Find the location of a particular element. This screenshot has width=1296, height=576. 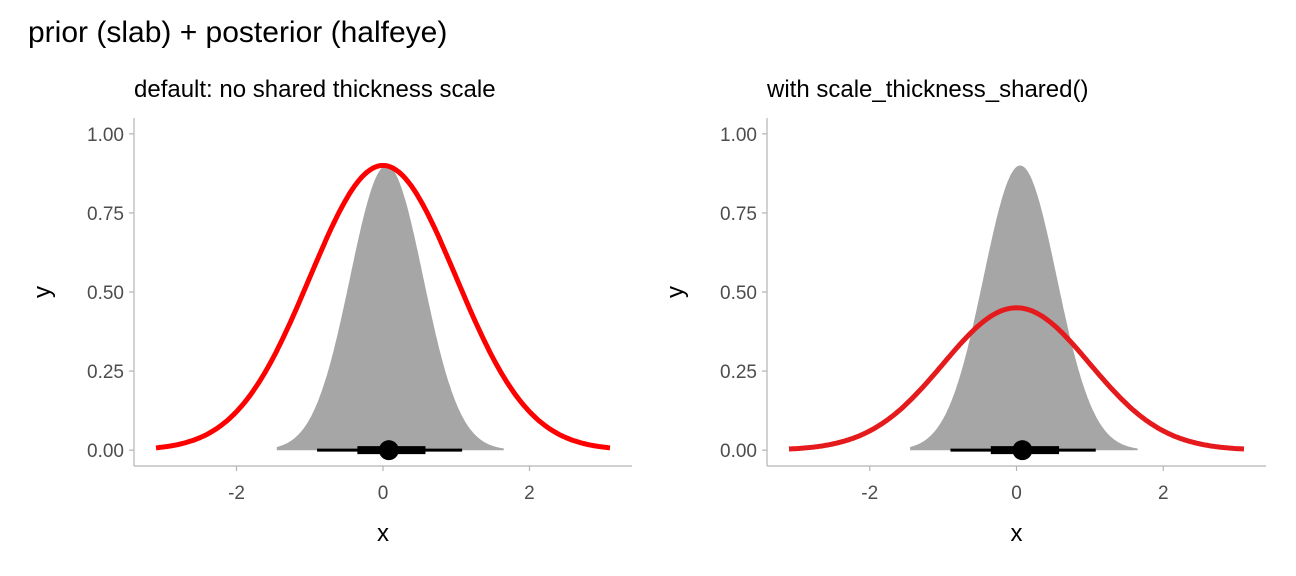

panel-title: with scale_thickness_shared() is located at coordinates (927, 89).